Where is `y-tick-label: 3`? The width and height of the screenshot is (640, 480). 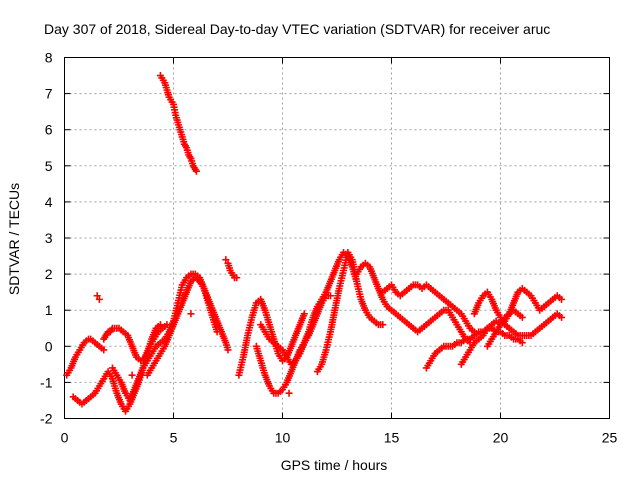 y-tick-label: 3 is located at coordinates (49, 238).